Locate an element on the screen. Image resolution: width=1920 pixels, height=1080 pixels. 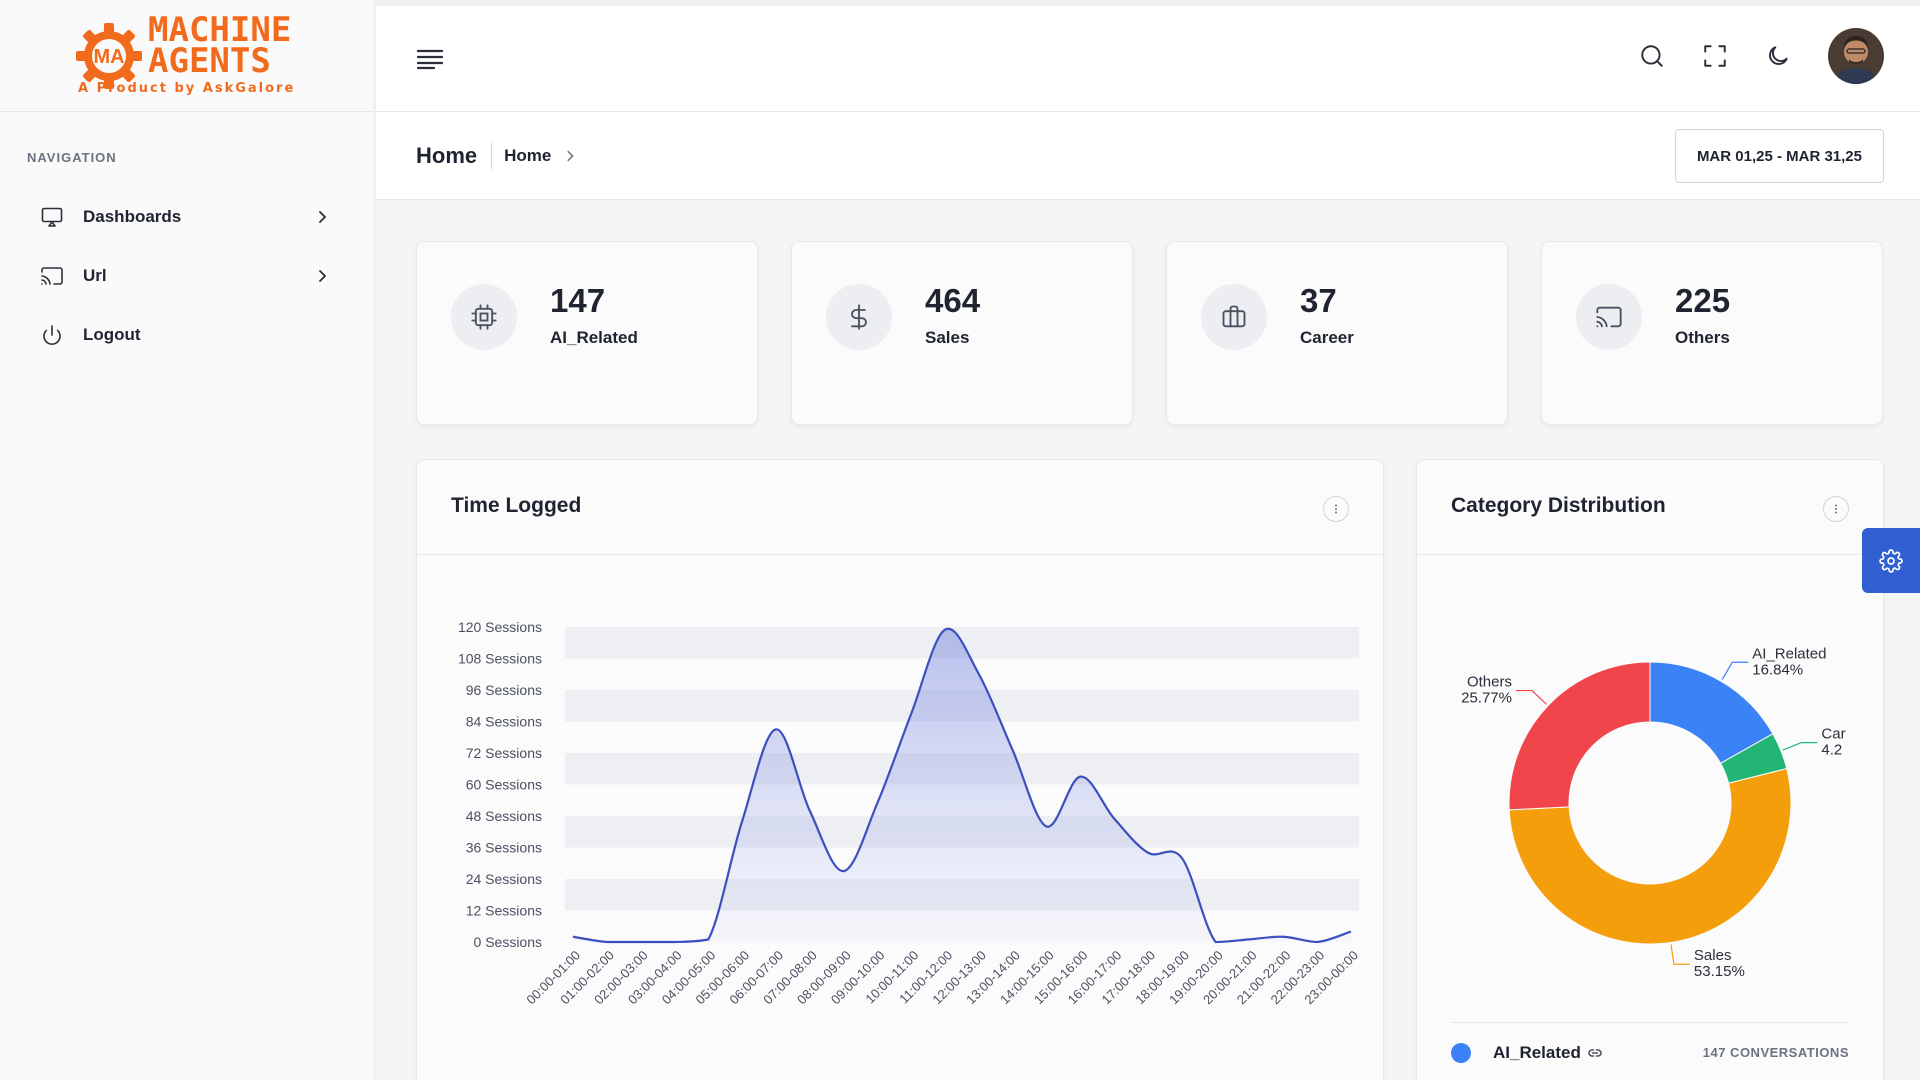
gear-icon is located at coordinates (1891, 560).